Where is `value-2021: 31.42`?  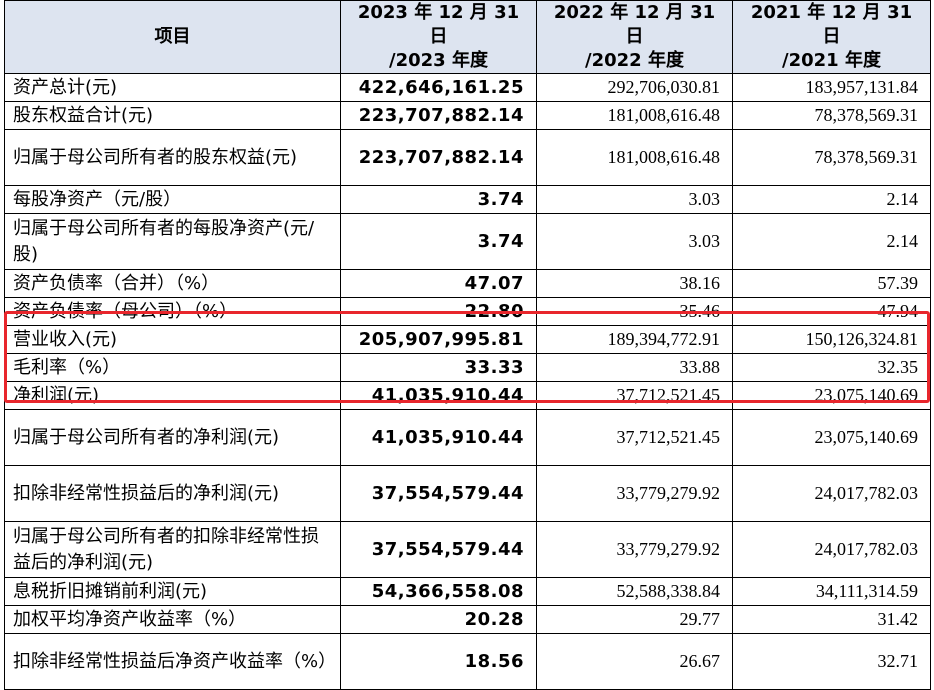
value-2021: 31.42 is located at coordinates (831, 619).